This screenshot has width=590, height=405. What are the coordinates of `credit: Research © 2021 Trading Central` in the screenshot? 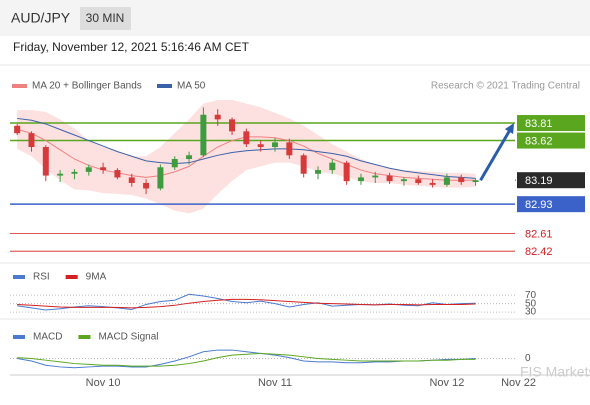 It's located at (505, 86).